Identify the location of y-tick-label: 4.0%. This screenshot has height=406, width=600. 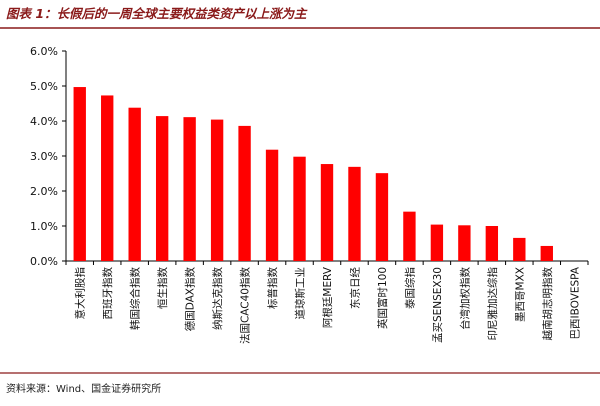
(44, 121).